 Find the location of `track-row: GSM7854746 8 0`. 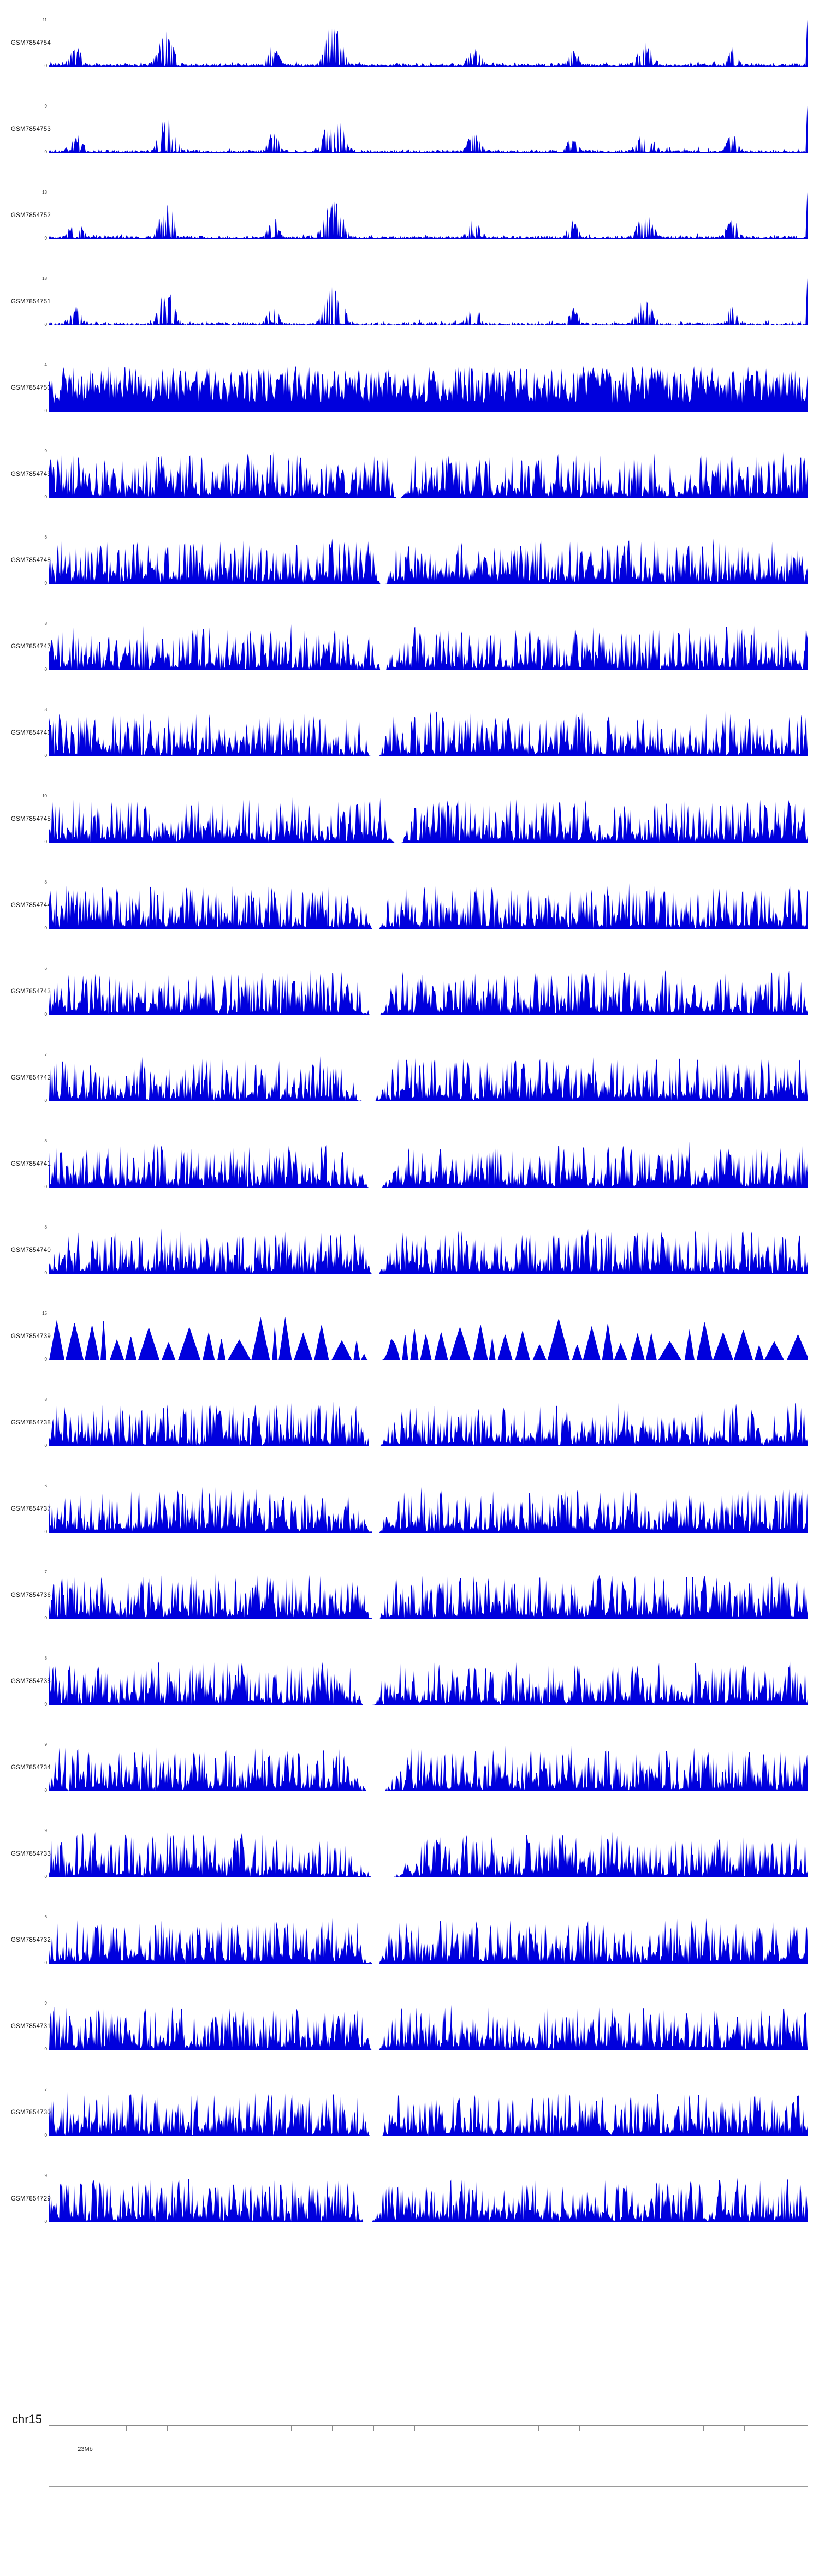

track-row: GSM7854746 8 0 is located at coordinates (410, 751).